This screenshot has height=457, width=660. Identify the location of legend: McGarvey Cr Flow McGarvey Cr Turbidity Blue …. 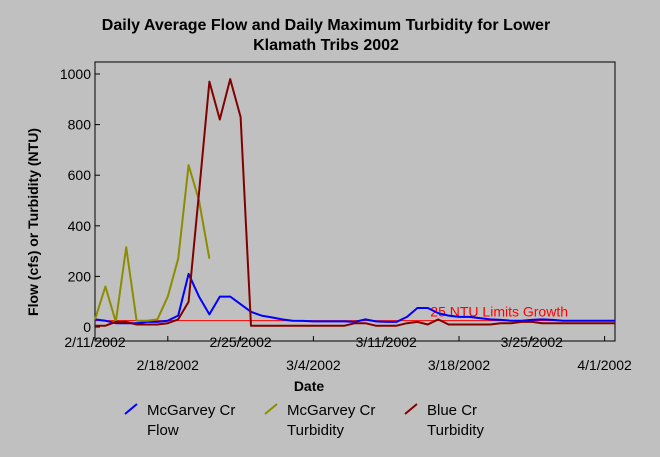
(304, 420).